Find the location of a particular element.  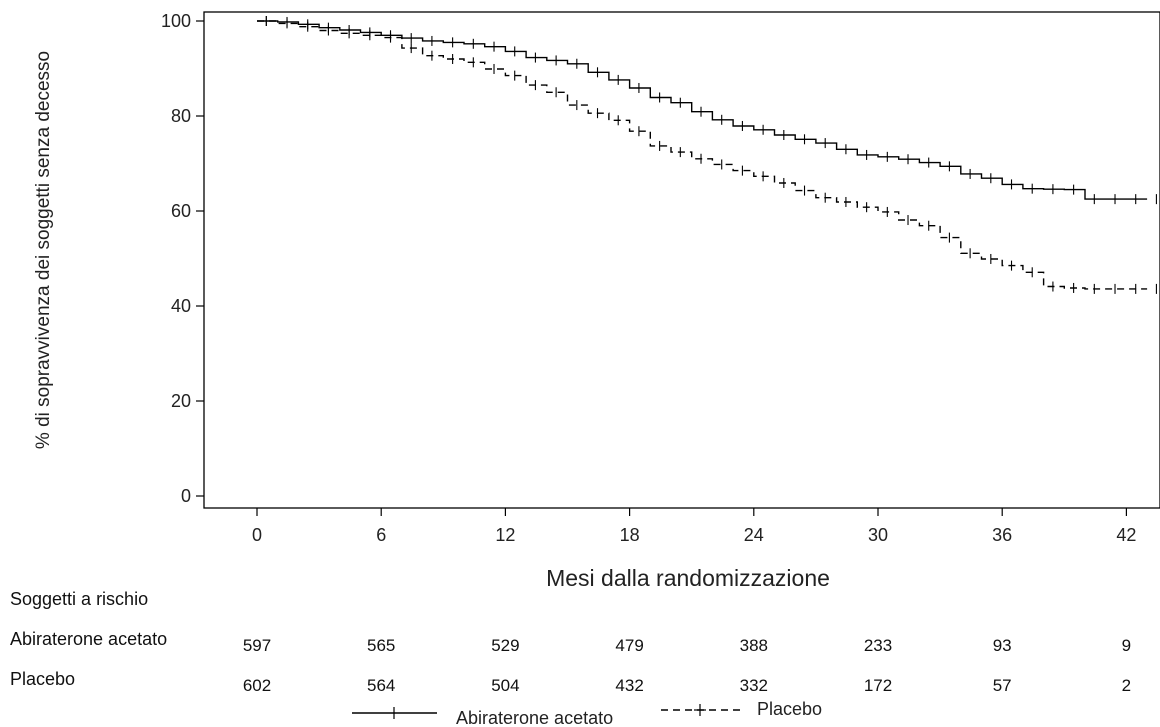

risk-row-label-abiraterone: Abiraterone acetato is located at coordinates (89, 639).